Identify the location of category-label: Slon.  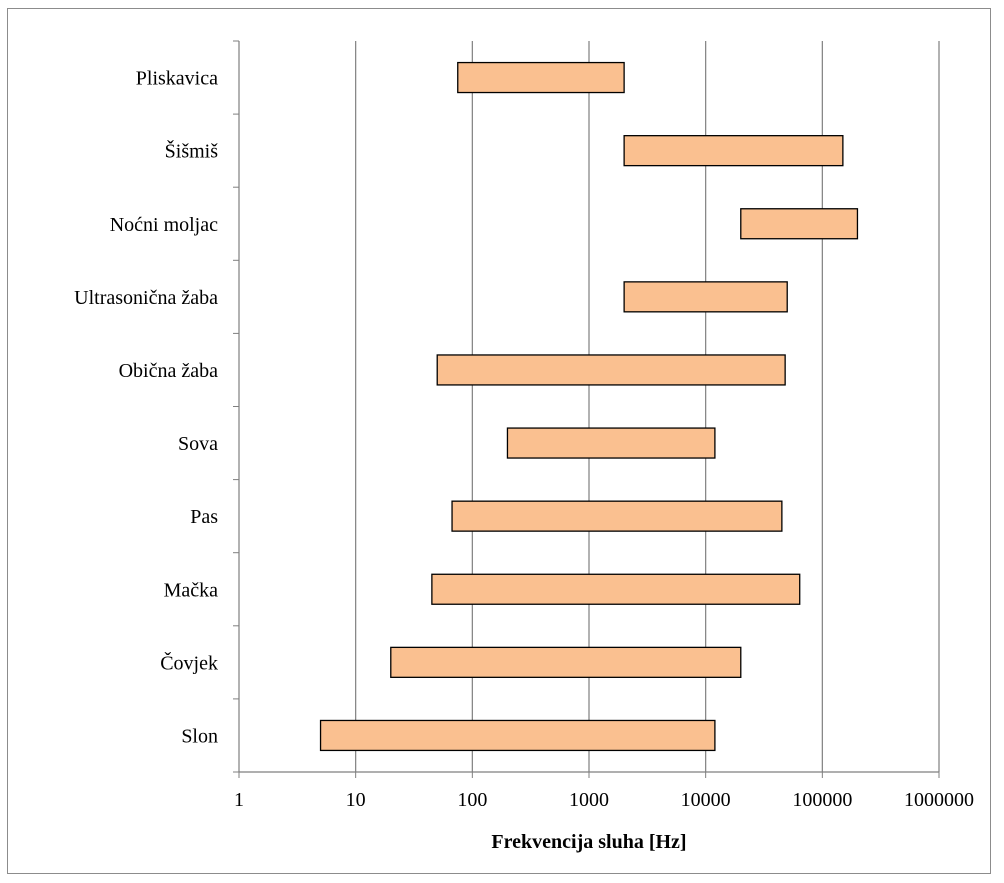
(199, 736).